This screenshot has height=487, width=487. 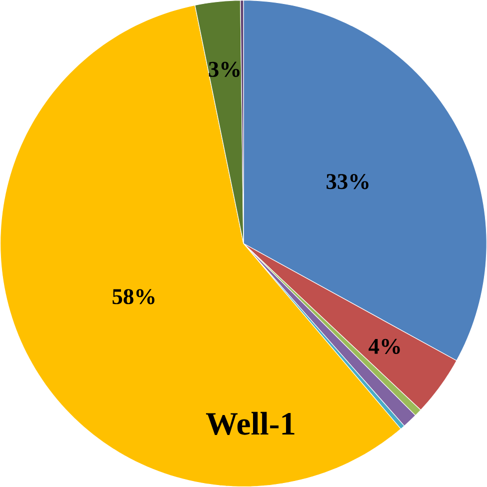 I want to click on data-label: 4%, so click(x=384, y=346).